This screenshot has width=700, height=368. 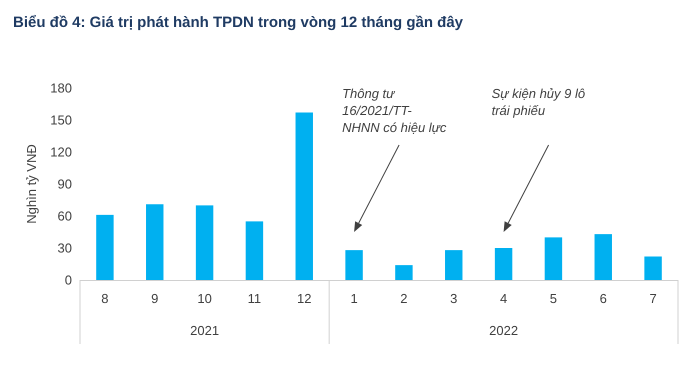 What do you see at coordinates (68, 280) in the screenshot?
I see `y-tick-label: 0` at bounding box center [68, 280].